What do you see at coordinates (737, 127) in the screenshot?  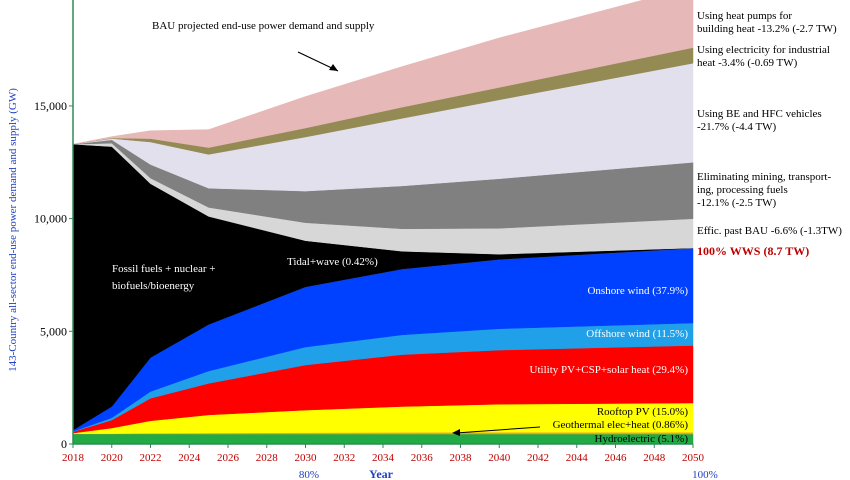 I see `vehicles-label-2: -21.7% (-4.4 TW)` at bounding box center [737, 127].